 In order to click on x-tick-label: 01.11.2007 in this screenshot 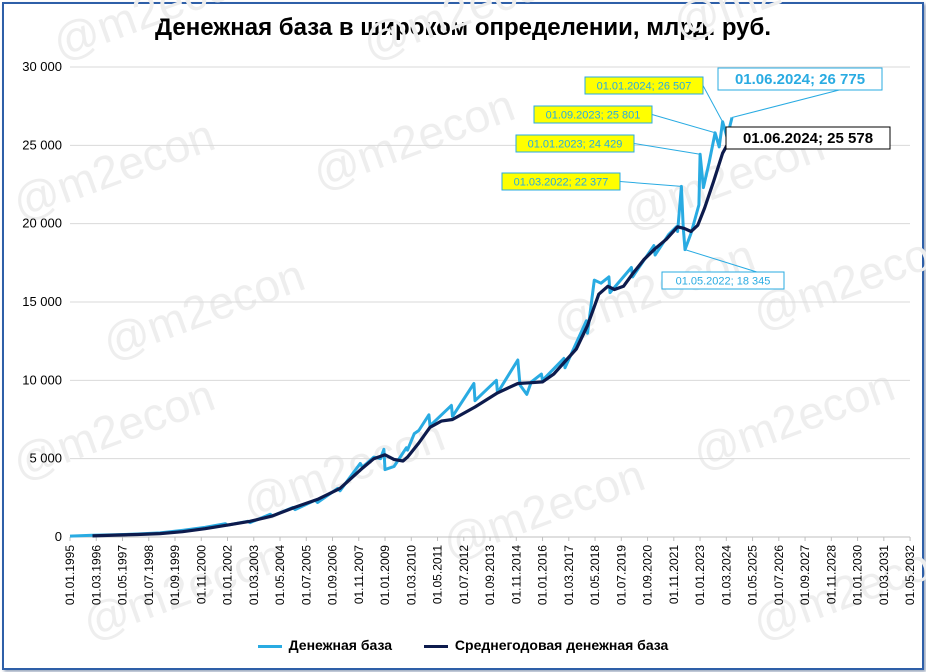, I will do `click(359, 574)`.